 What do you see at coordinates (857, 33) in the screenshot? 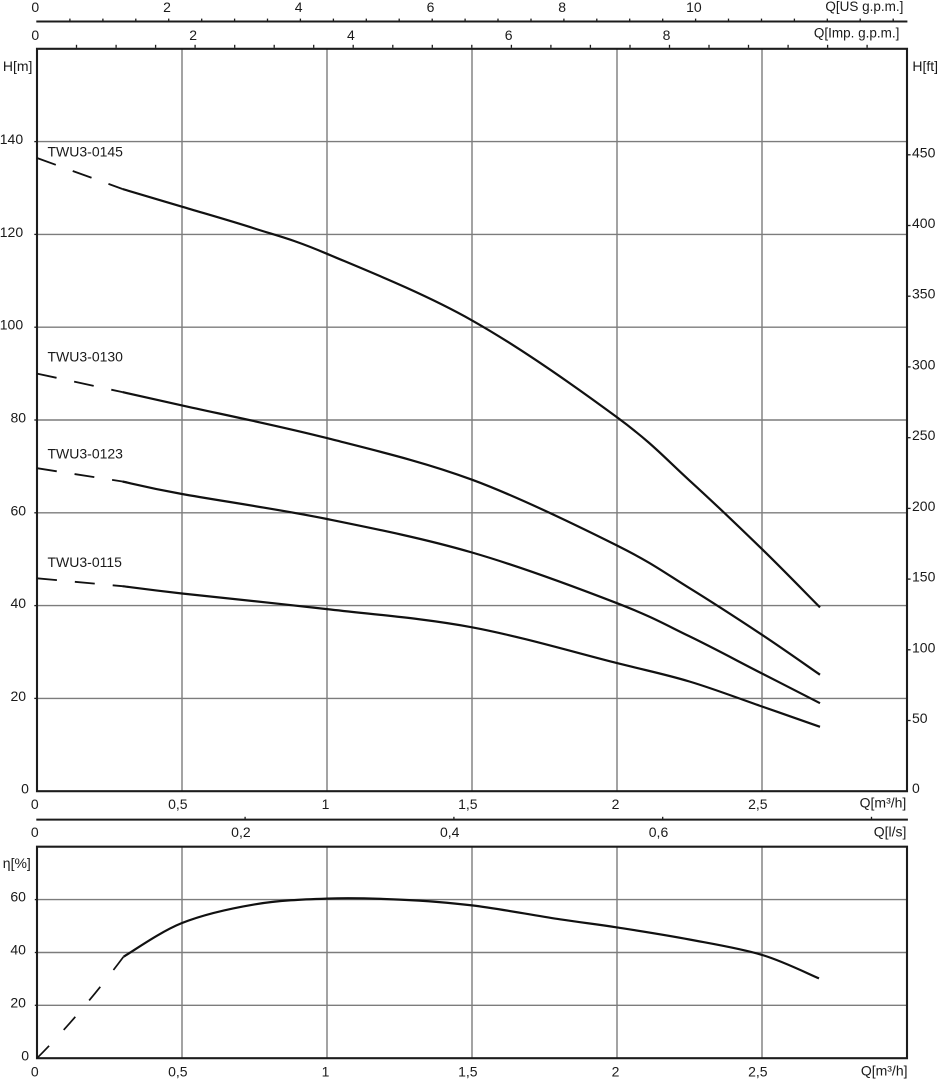
I see `svg-text: Q[Imp. g.p.m.]` at bounding box center [857, 33].